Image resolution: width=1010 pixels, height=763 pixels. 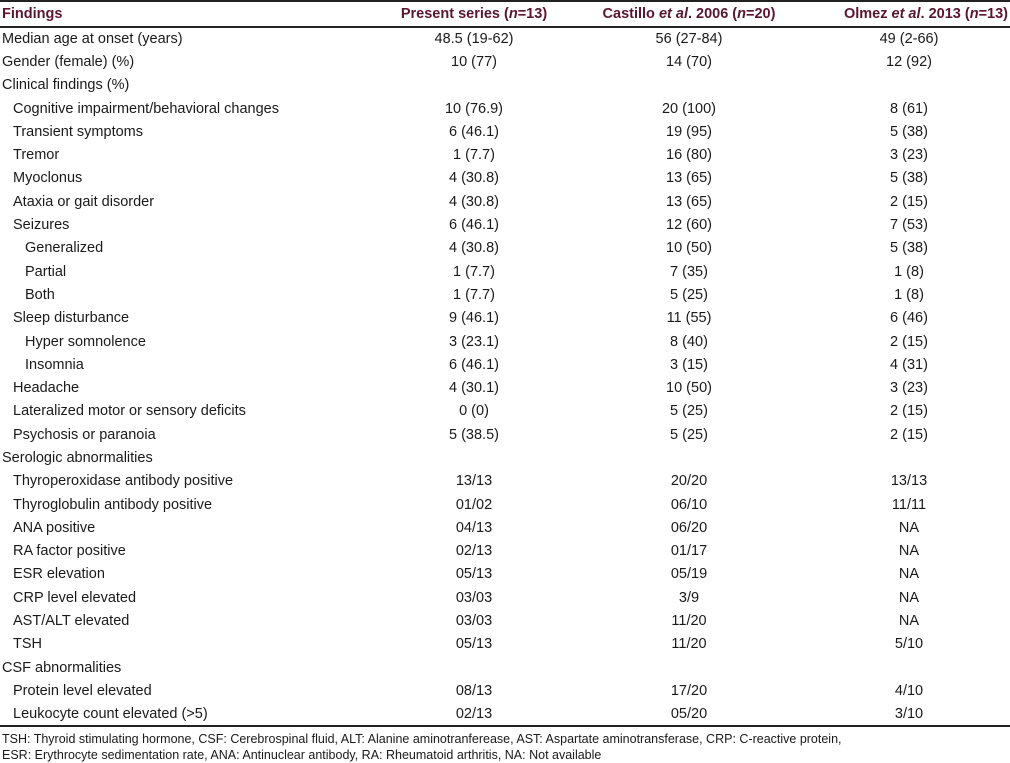 What do you see at coordinates (505, 224) in the screenshot?
I see `table-row: Seizures 6 (46.1) 12 (60) 7 (53)` at bounding box center [505, 224].